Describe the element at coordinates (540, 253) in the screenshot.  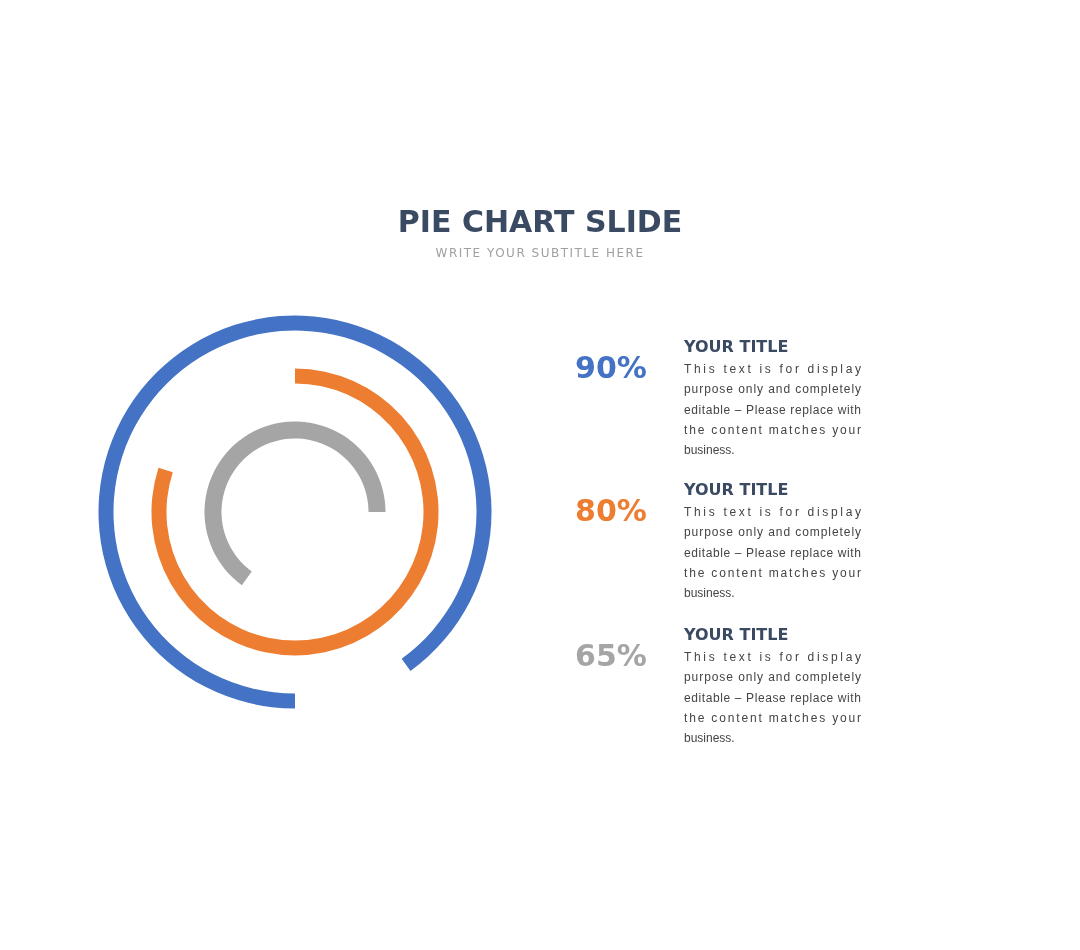
I see `text: WRITE YOUR SUBTITLE HERE` at that location.